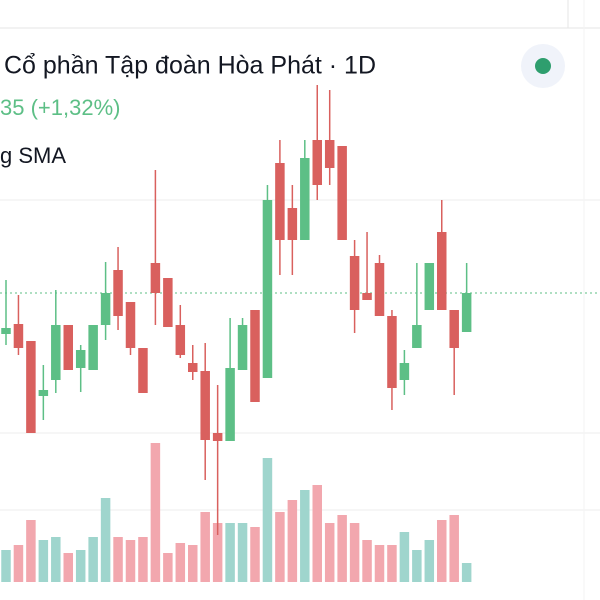  Describe the element at coordinates (33, 155) in the screenshot. I see `indicator-label: g SMA` at that location.